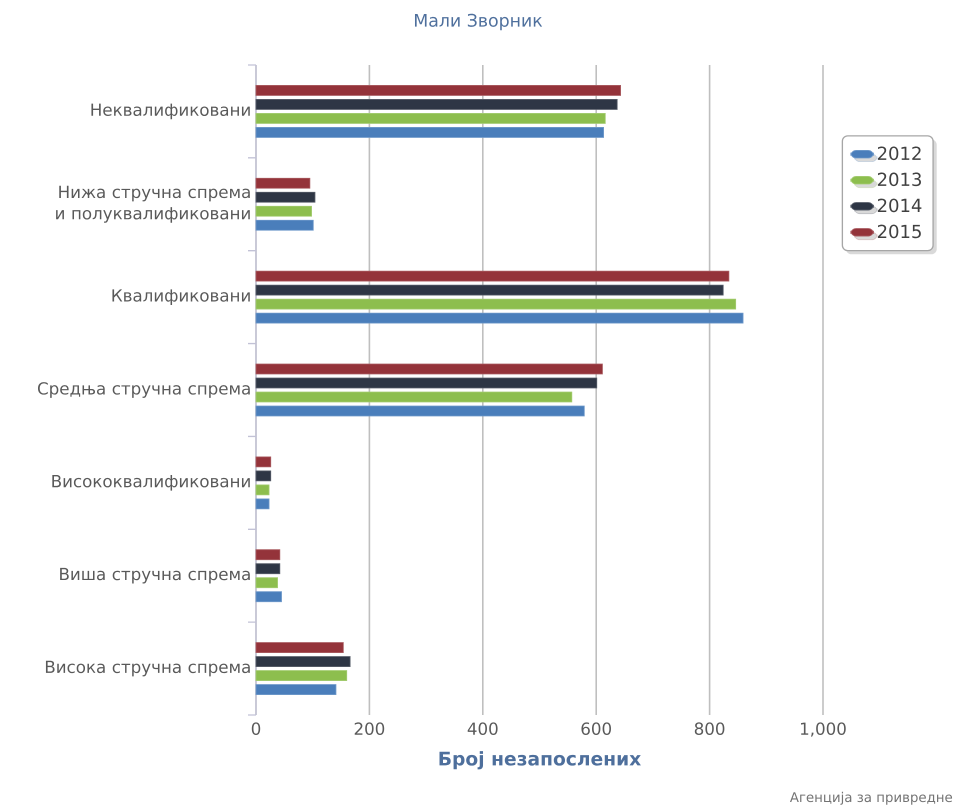 The height and width of the screenshot is (809, 957). I want to click on text: Агенција за привредне, so click(871, 798).